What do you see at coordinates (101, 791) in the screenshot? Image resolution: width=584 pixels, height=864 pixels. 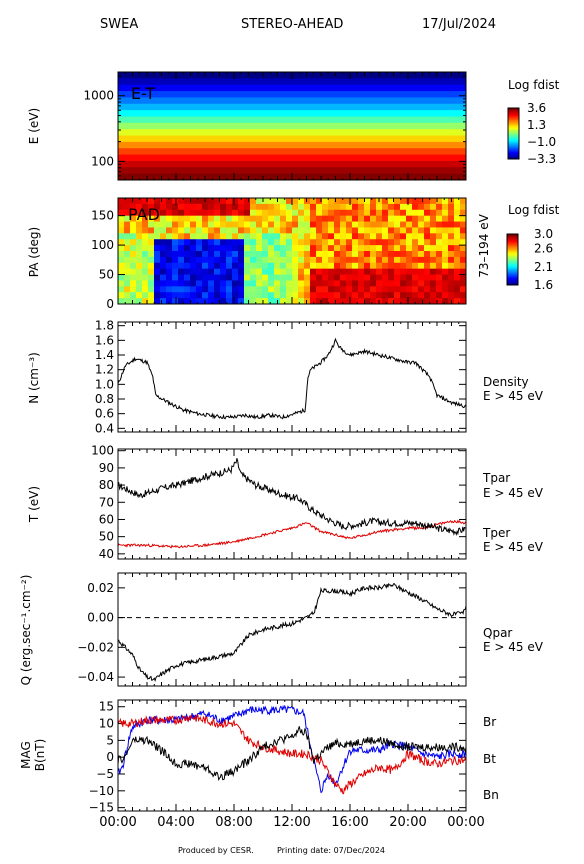 I see `y-tick-label: −10` at bounding box center [101, 791].